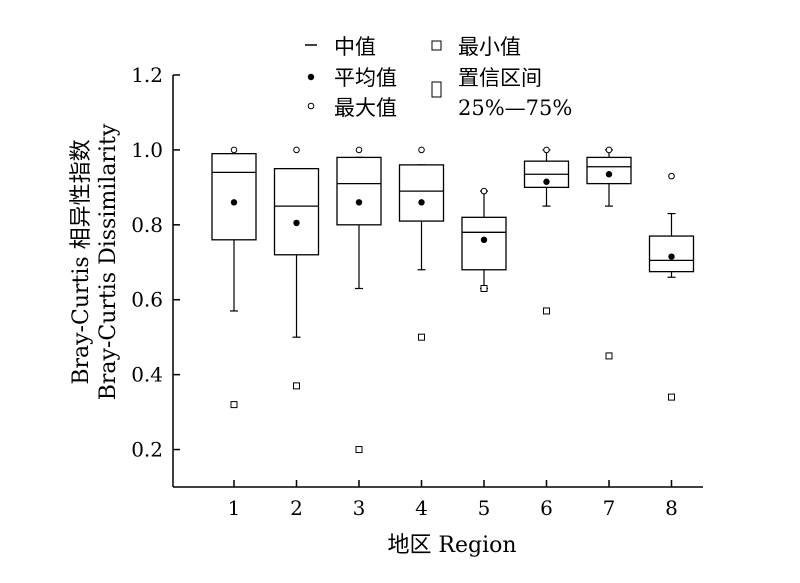  I want to click on legend-mean-label: 平均值, so click(365, 78).